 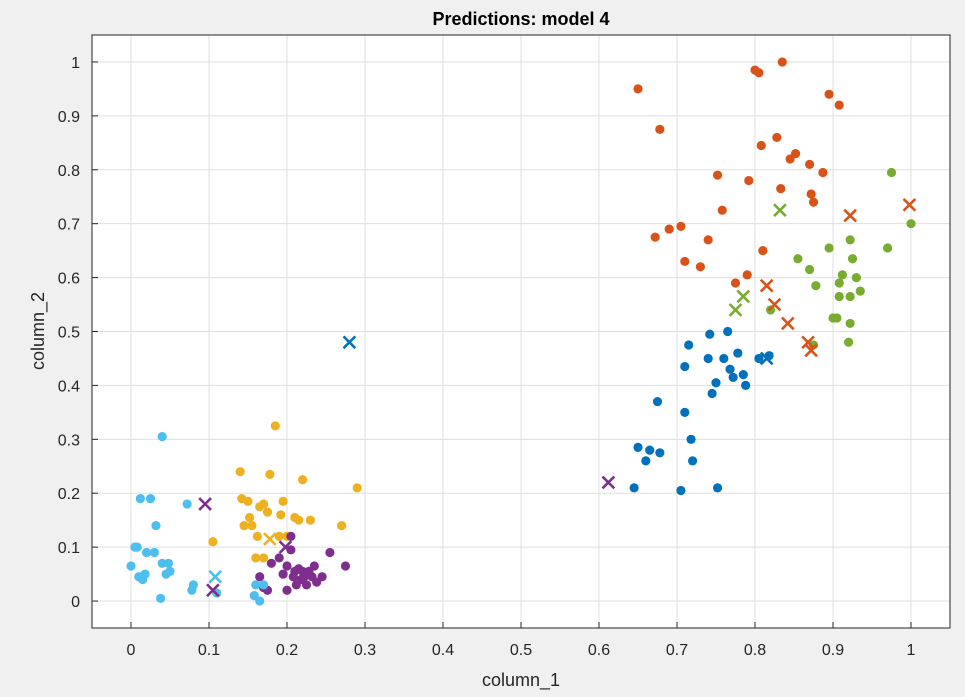 What do you see at coordinates (69, 333) in the screenshot?
I see `y-tick-label: 0.5` at bounding box center [69, 333].